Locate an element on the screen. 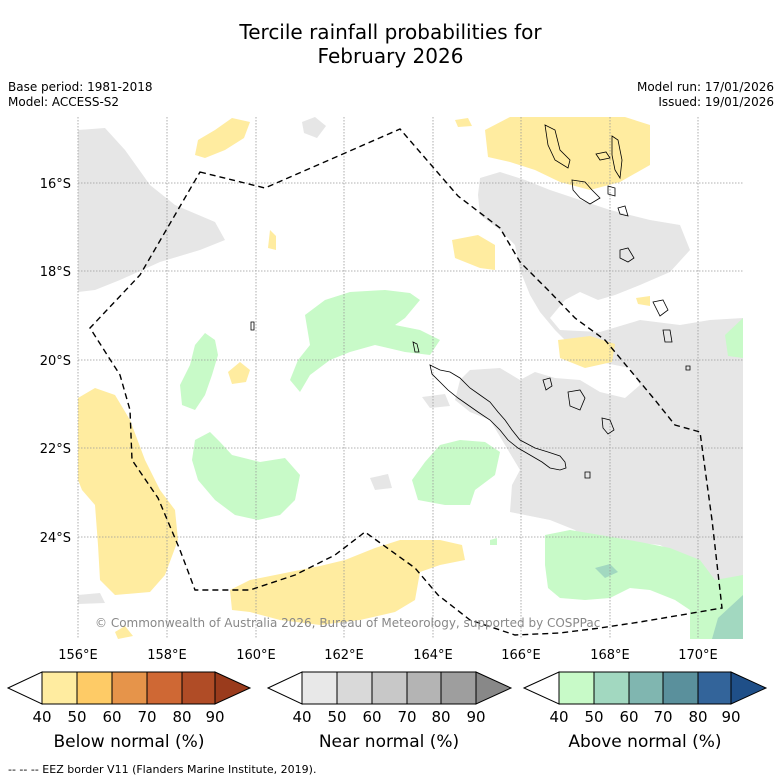 Image resolution: width=781 pixels, height=781 pixels. below-normal-region-small-sw is located at coordinates (124, 632).